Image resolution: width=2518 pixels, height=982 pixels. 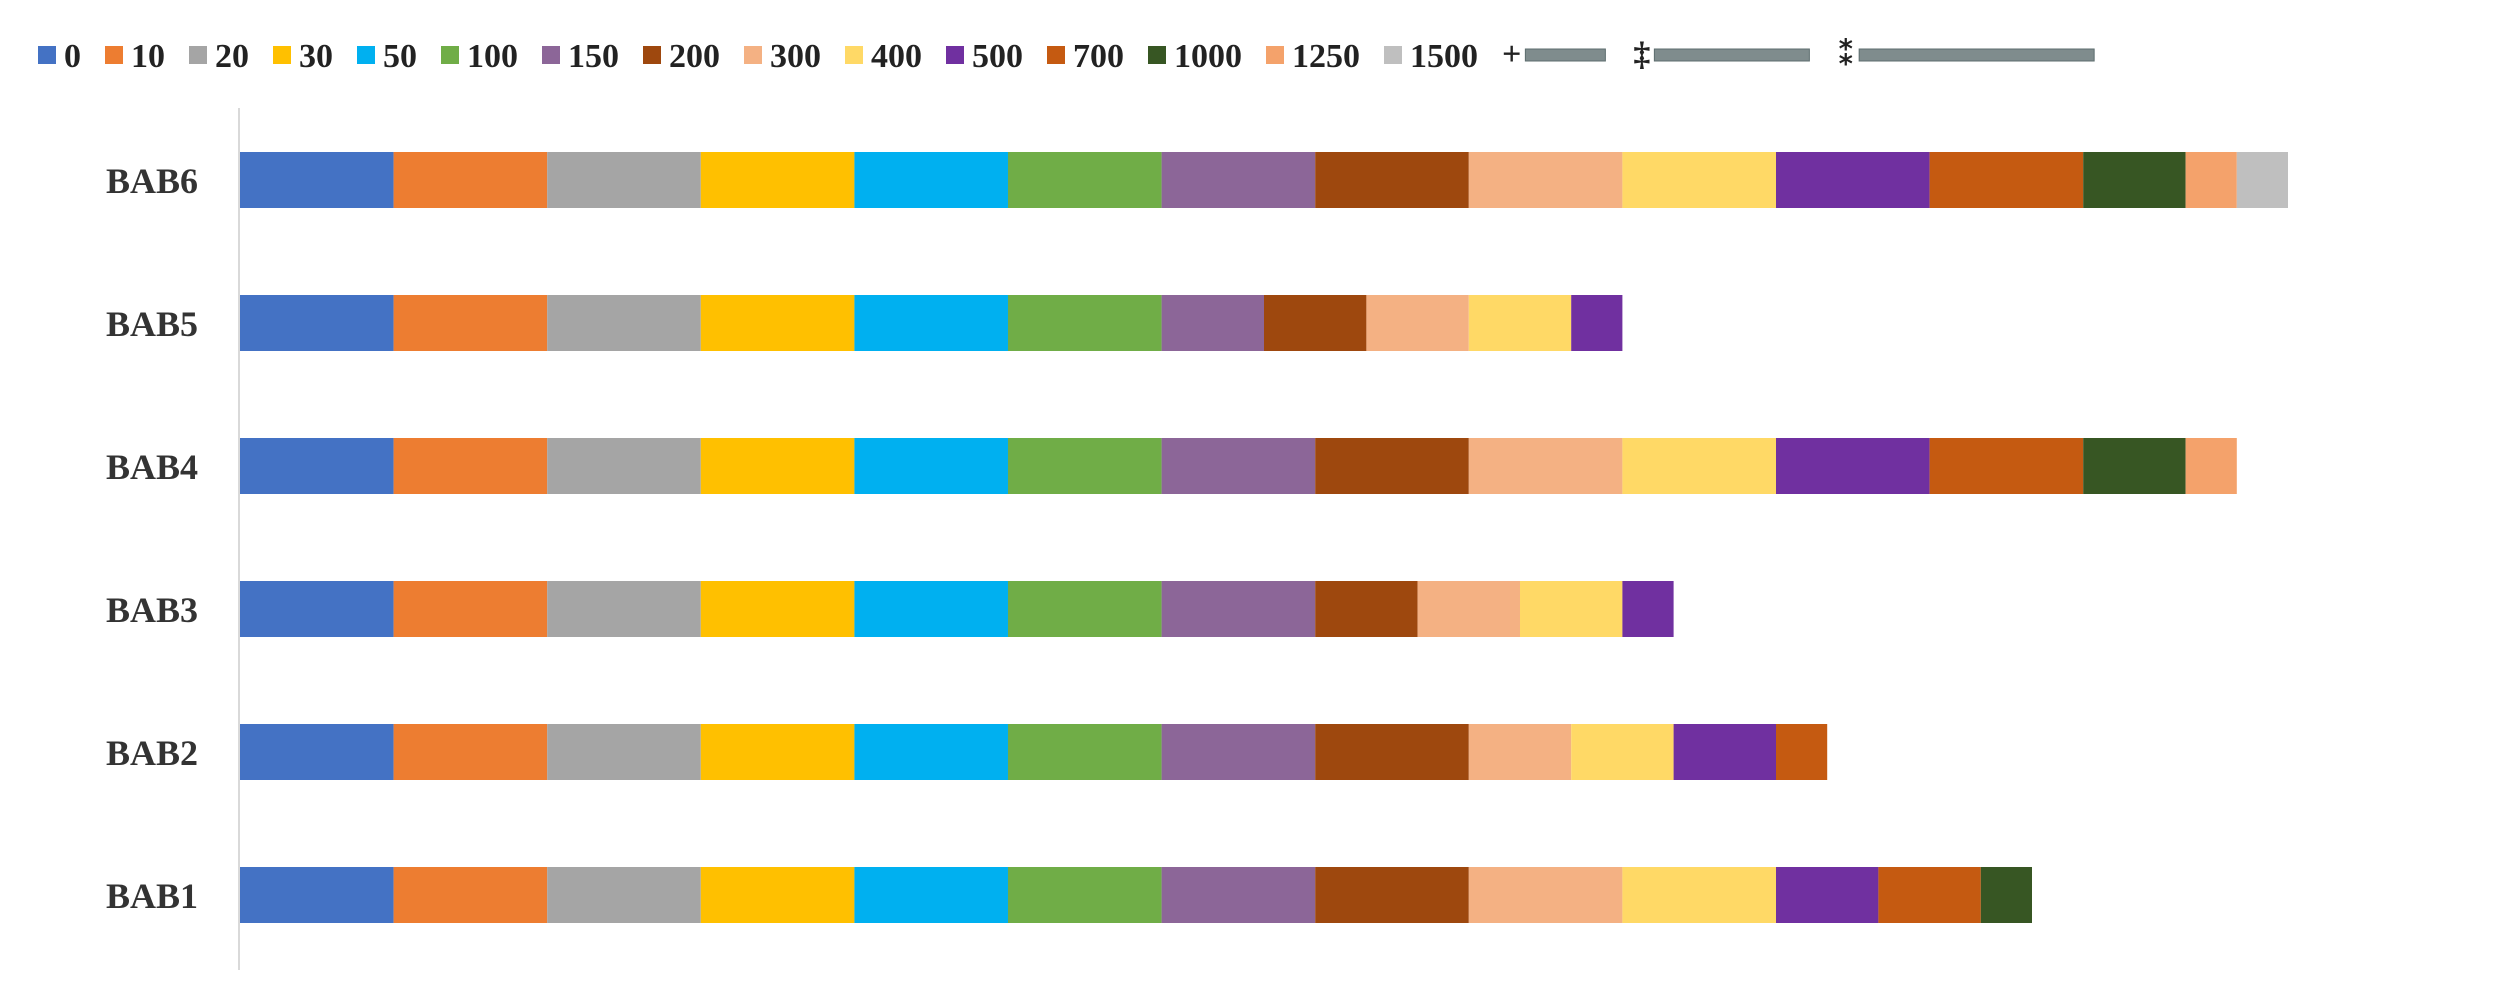 What do you see at coordinates (1511, 54) in the screenshot?
I see `legend-marker: +` at bounding box center [1511, 54].